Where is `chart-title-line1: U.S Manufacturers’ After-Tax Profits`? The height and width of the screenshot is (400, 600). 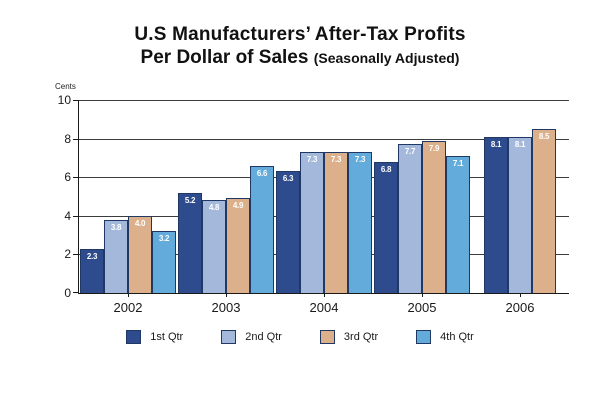
chart-title-line1: U.S Manufacturers’ After-Tax Profits is located at coordinates (300, 34).